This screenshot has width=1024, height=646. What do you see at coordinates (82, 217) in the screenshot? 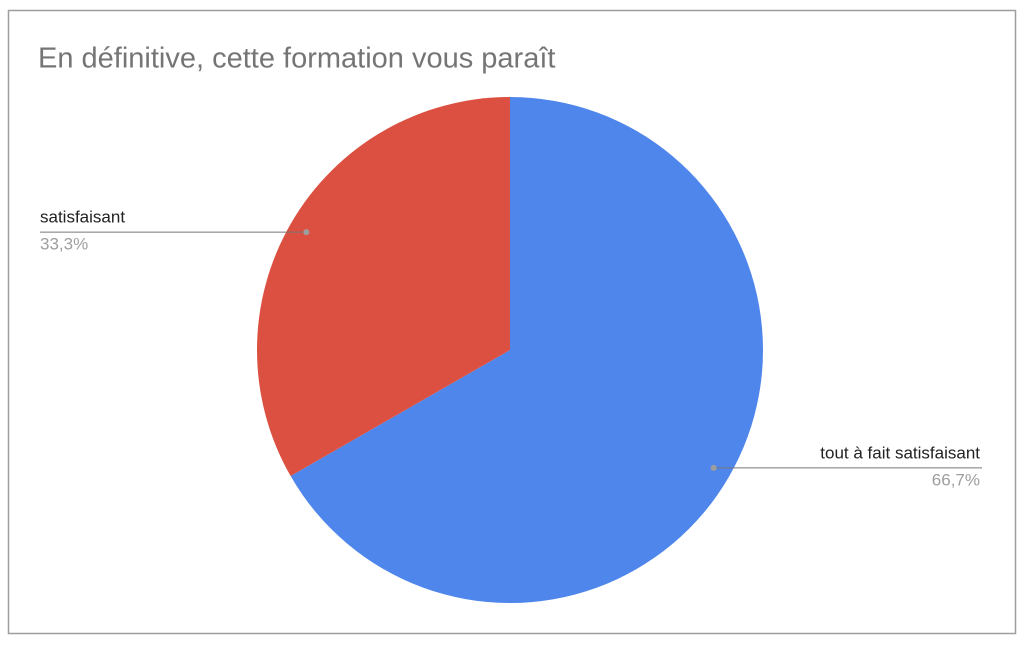
I see `slice-label: satisfaisant` at bounding box center [82, 217].